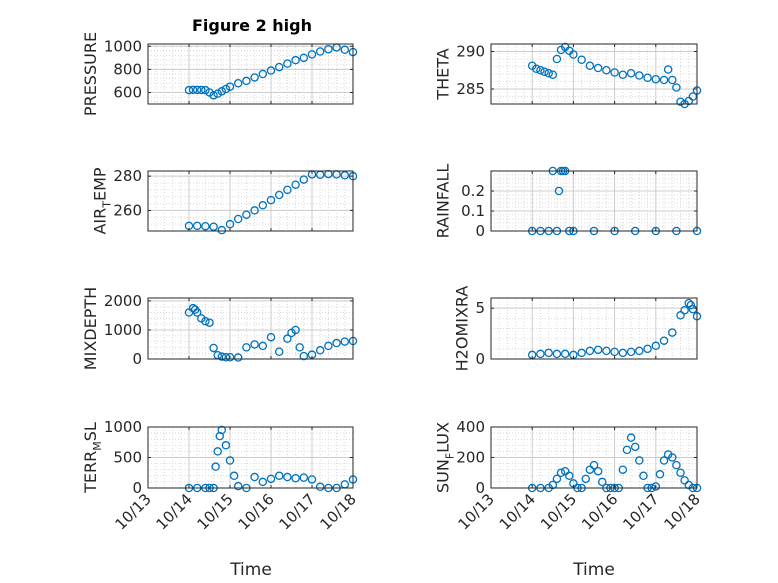 The image size is (778, 583). Describe the element at coordinates (480, 231) in the screenshot. I see `y-tick-label: 0` at that location.